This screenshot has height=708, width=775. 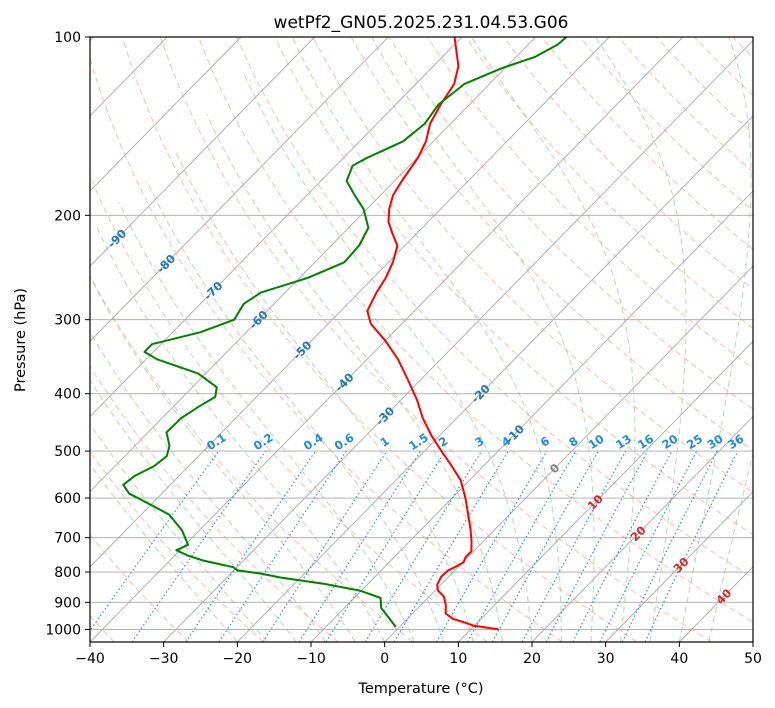 What do you see at coordinates (216, 441) in the screenshot?
I see `mixing-ratio-label: 0.1` at bounding box center [216, 441].